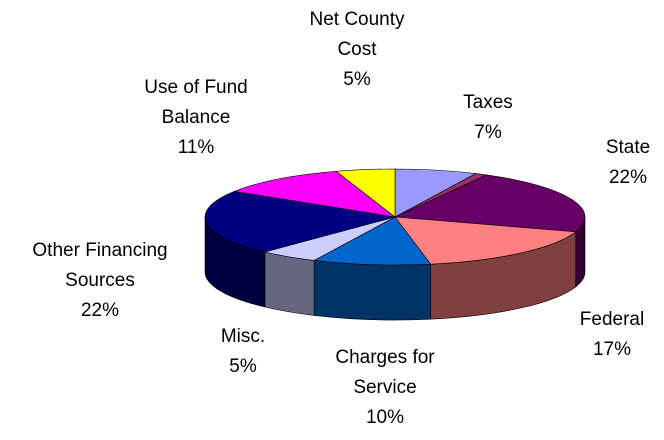 The image size is (664, 440). Describe the element at coordinates (626, 163) in the screenshot. I see `slice-label: State 22%` at that location.